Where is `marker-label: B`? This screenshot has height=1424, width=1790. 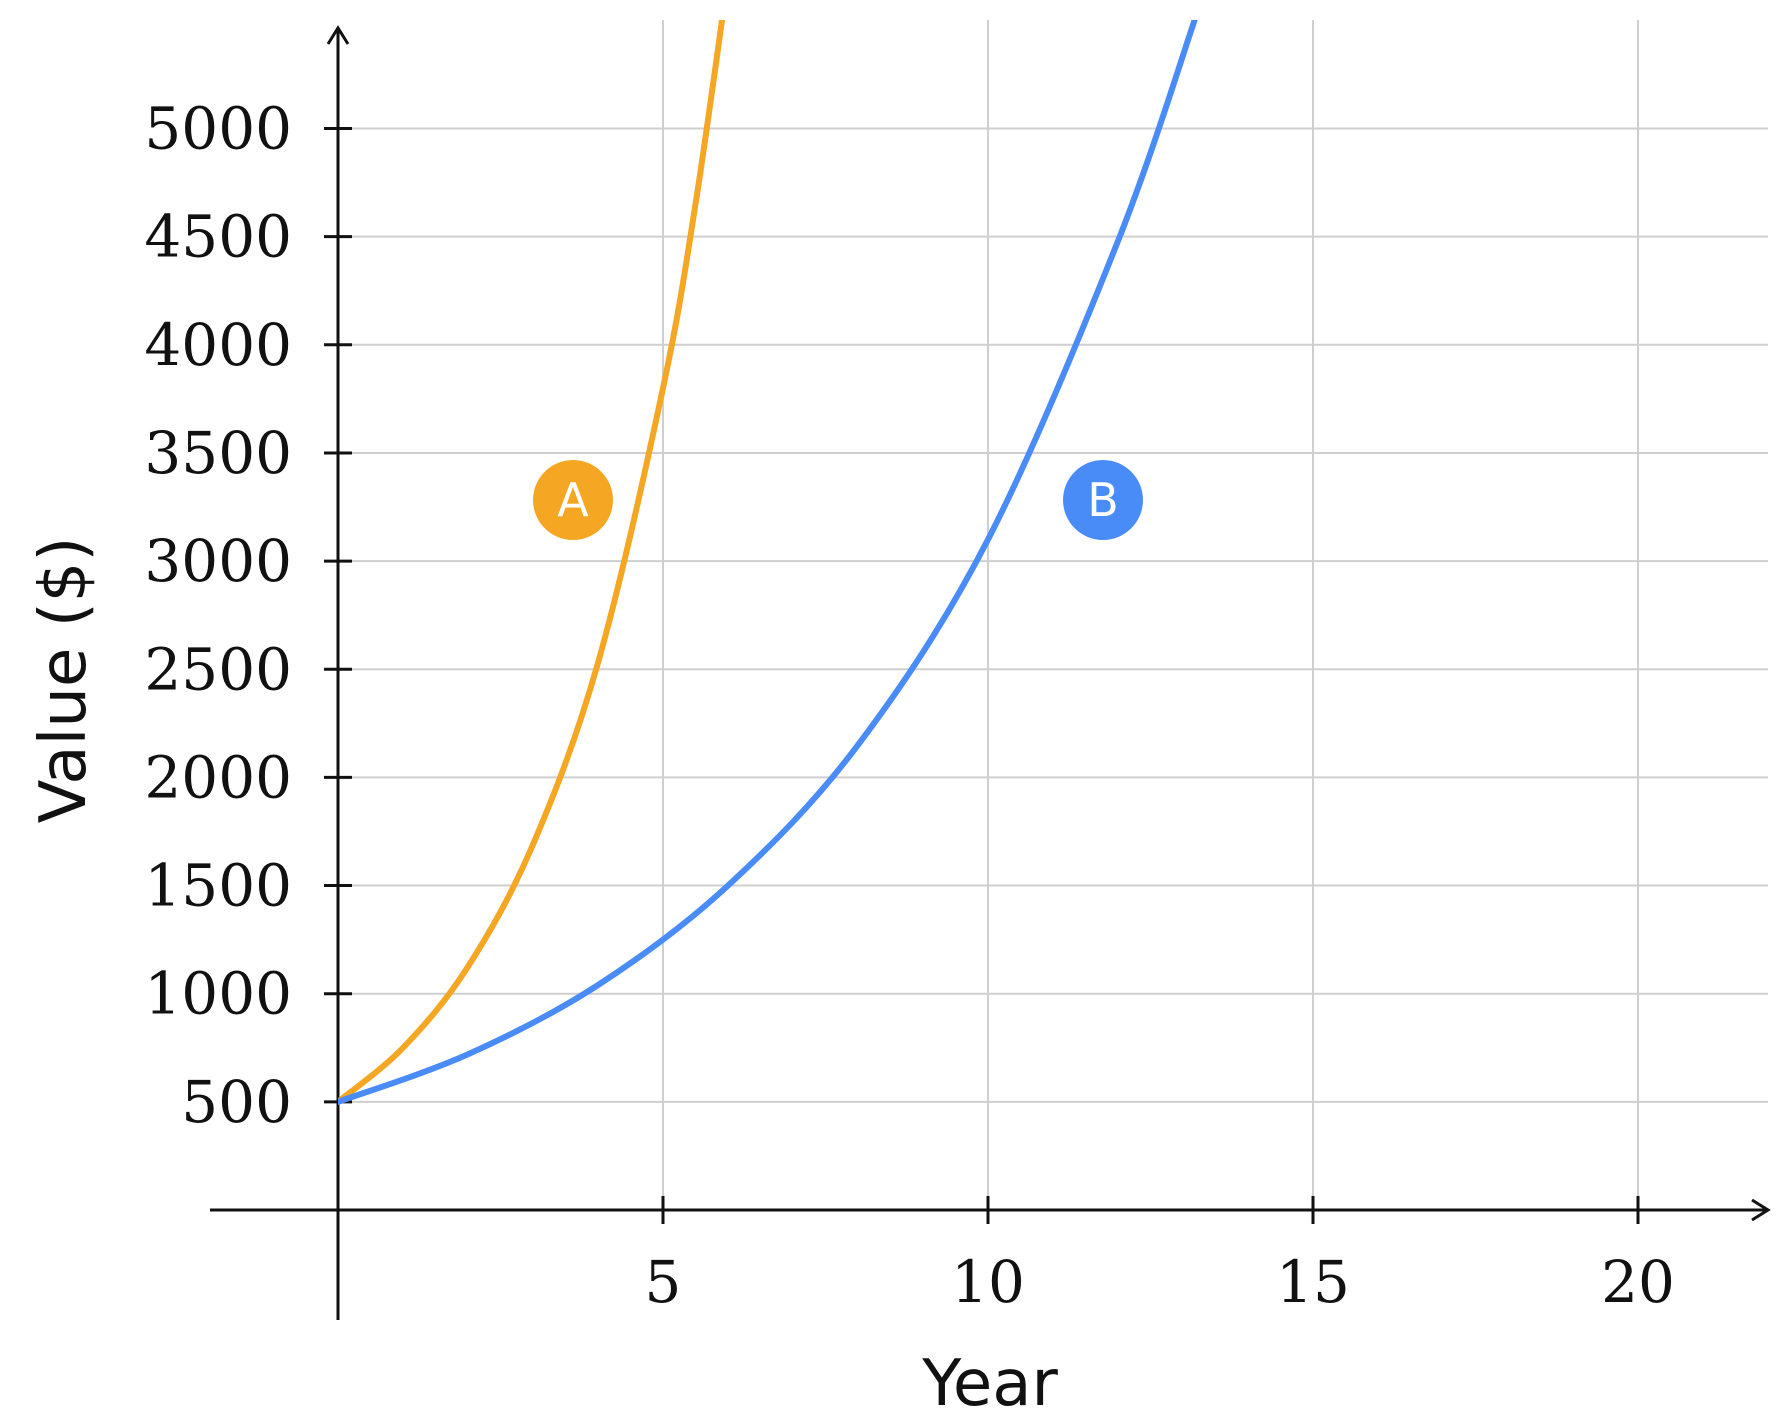
marker-label: B is located at coordinates (1103, 500).